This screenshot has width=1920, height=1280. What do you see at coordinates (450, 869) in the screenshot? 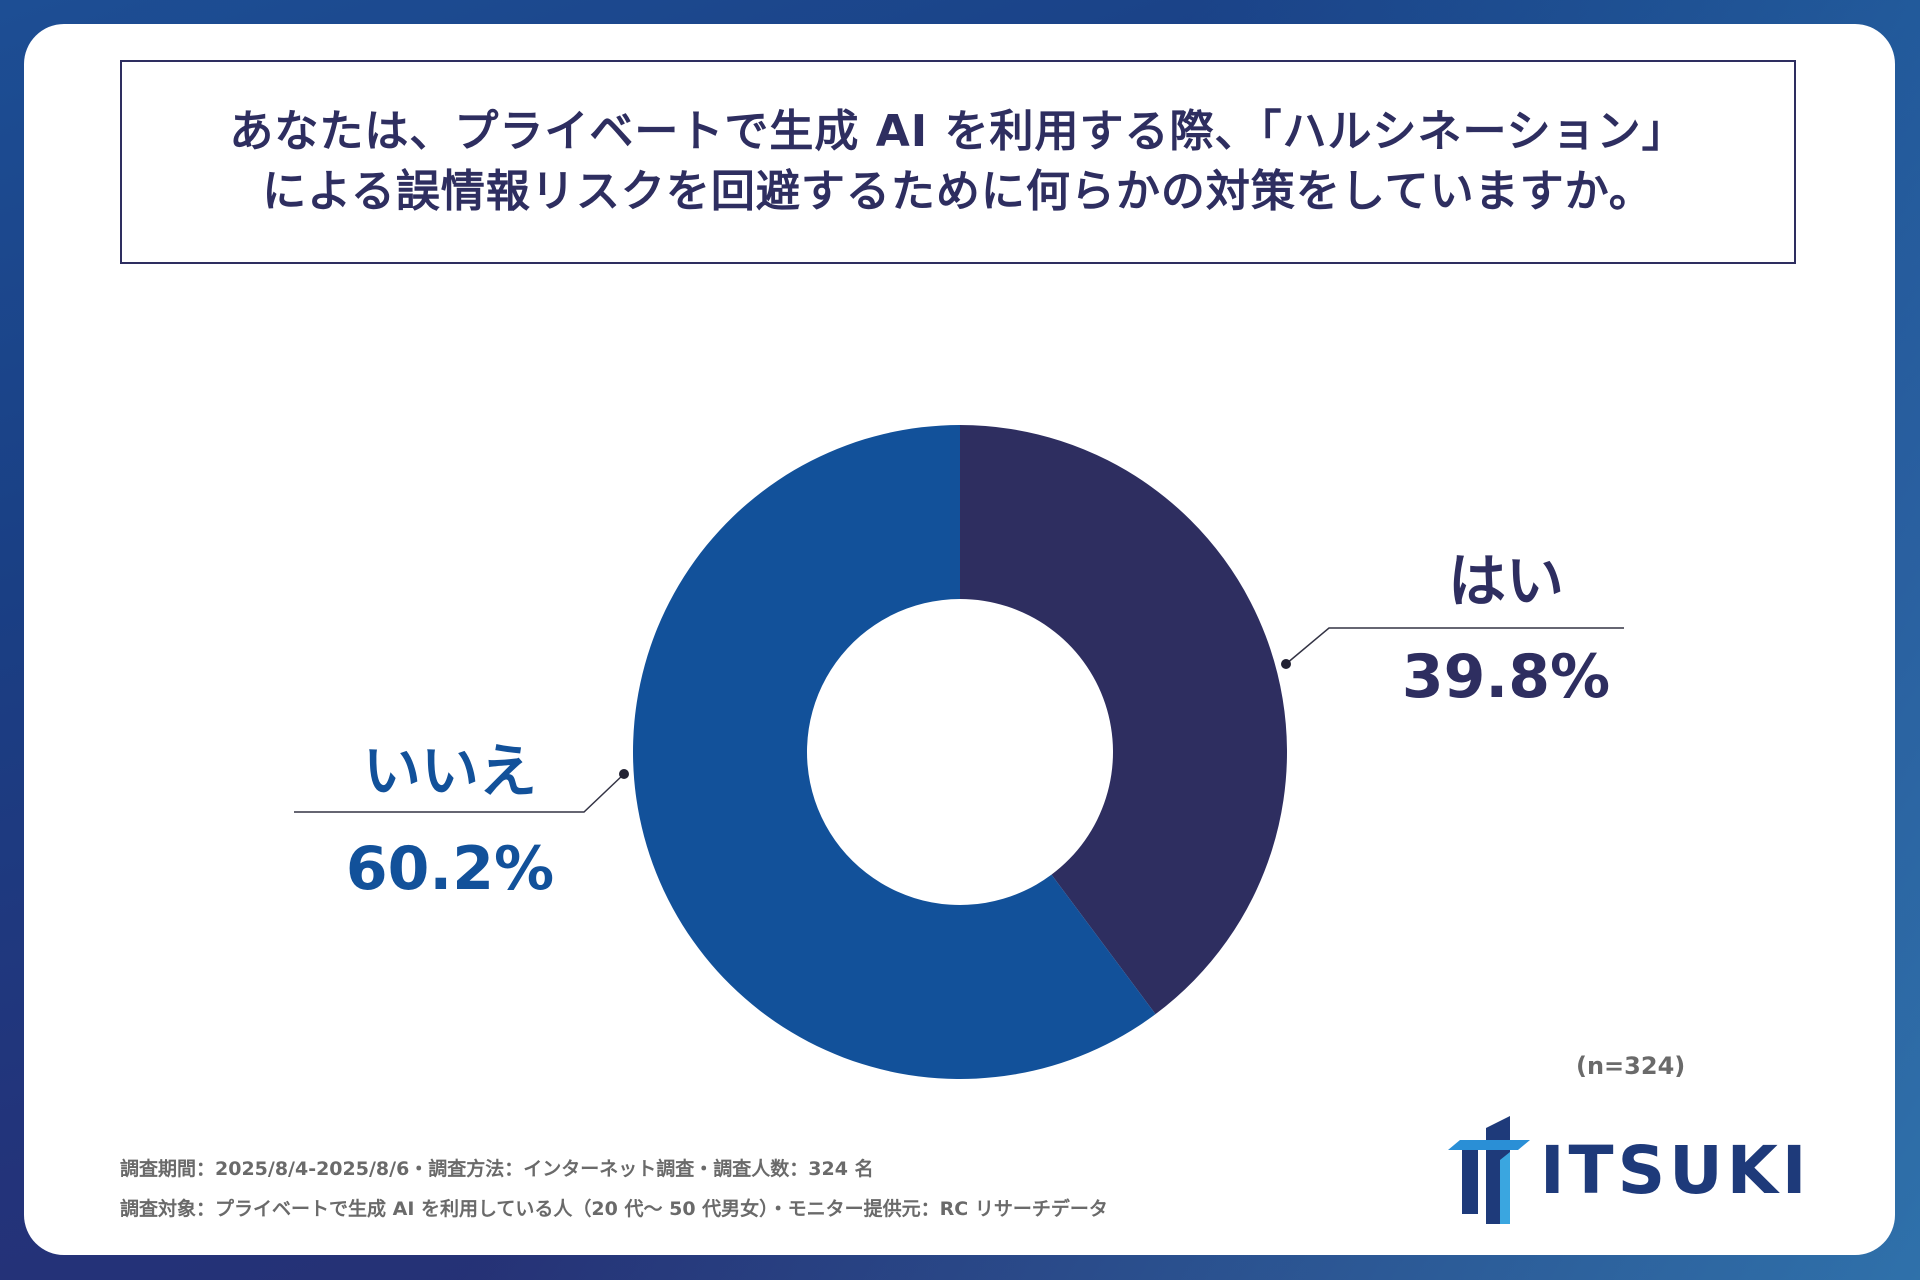
I see `no-percent-label: 60.2%` at bounding box center [450, 869].